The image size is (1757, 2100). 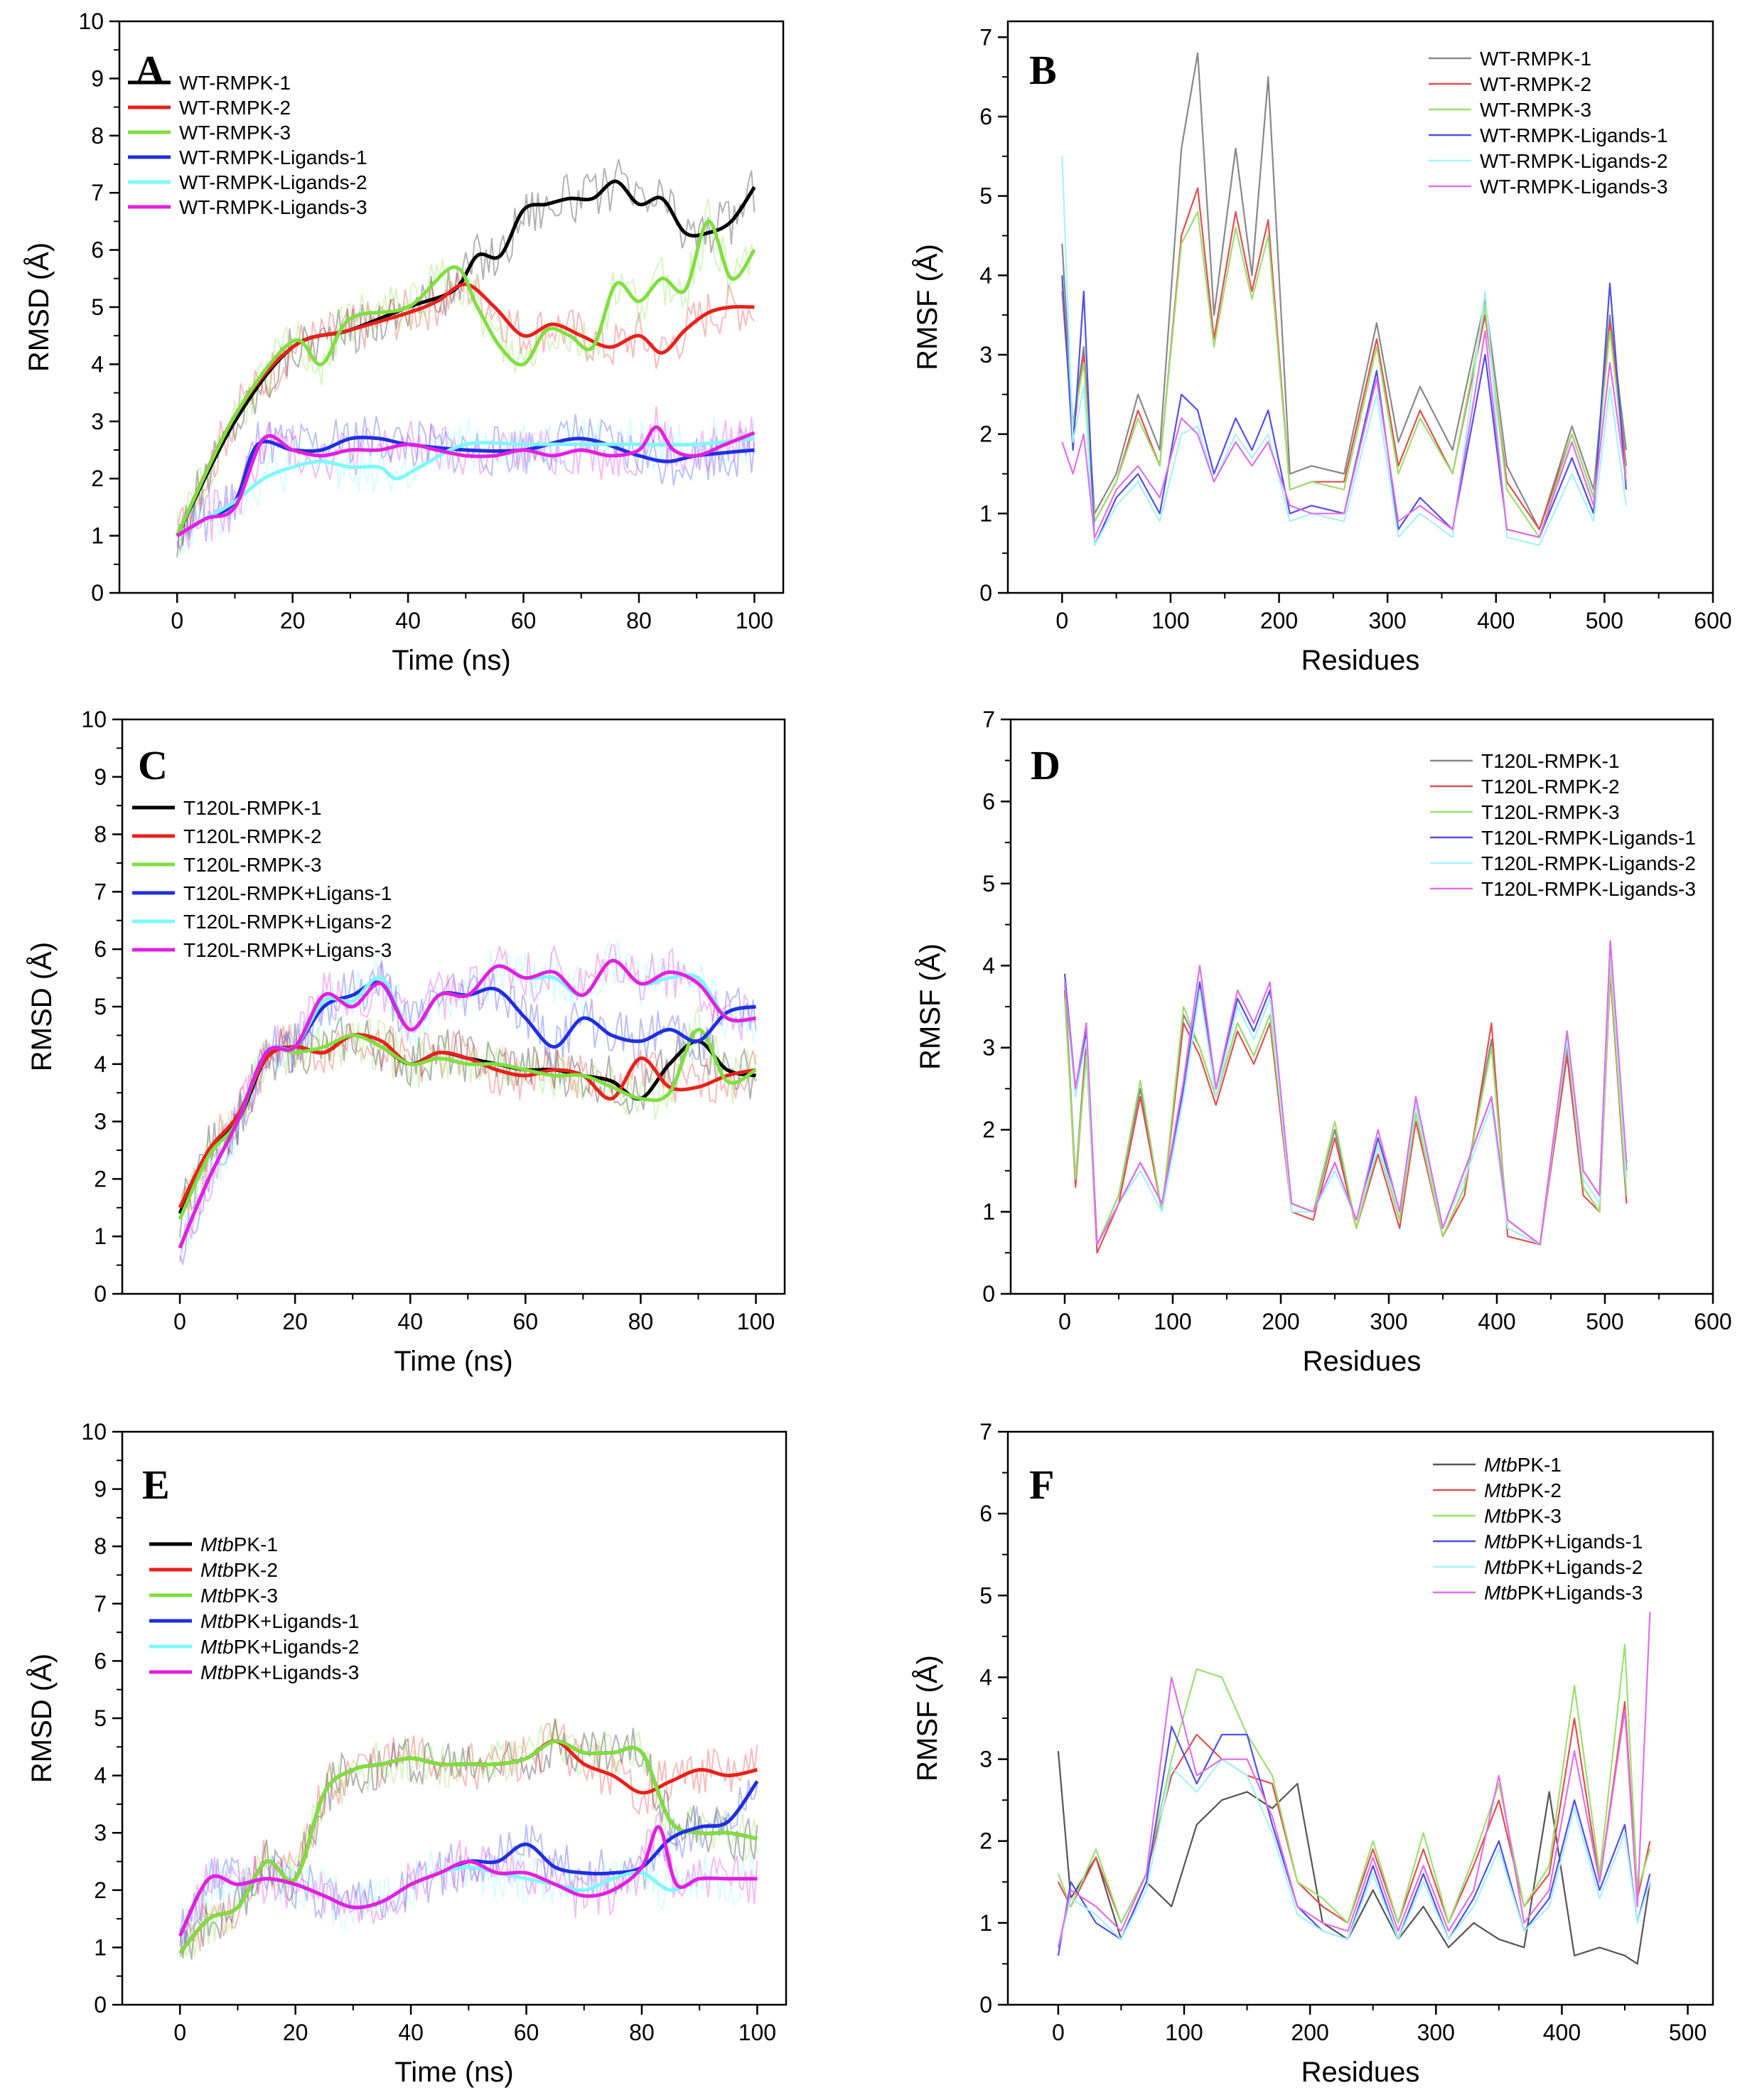 I want to click on panel-letter: B, so click(x=1043, y=70).